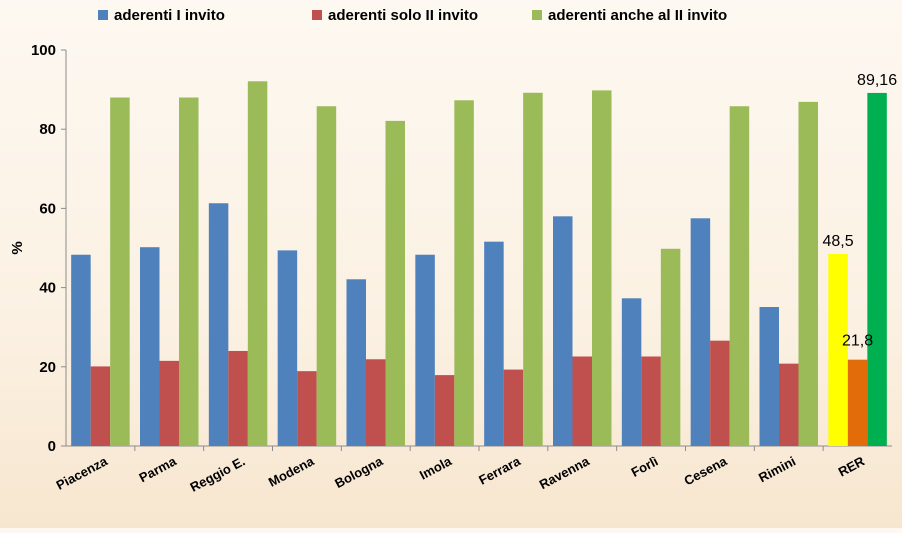  What do you see at coordinates (769, 376) in the screenshot?
I see `bar-rimini-s1` at bounding box center [769, 376].